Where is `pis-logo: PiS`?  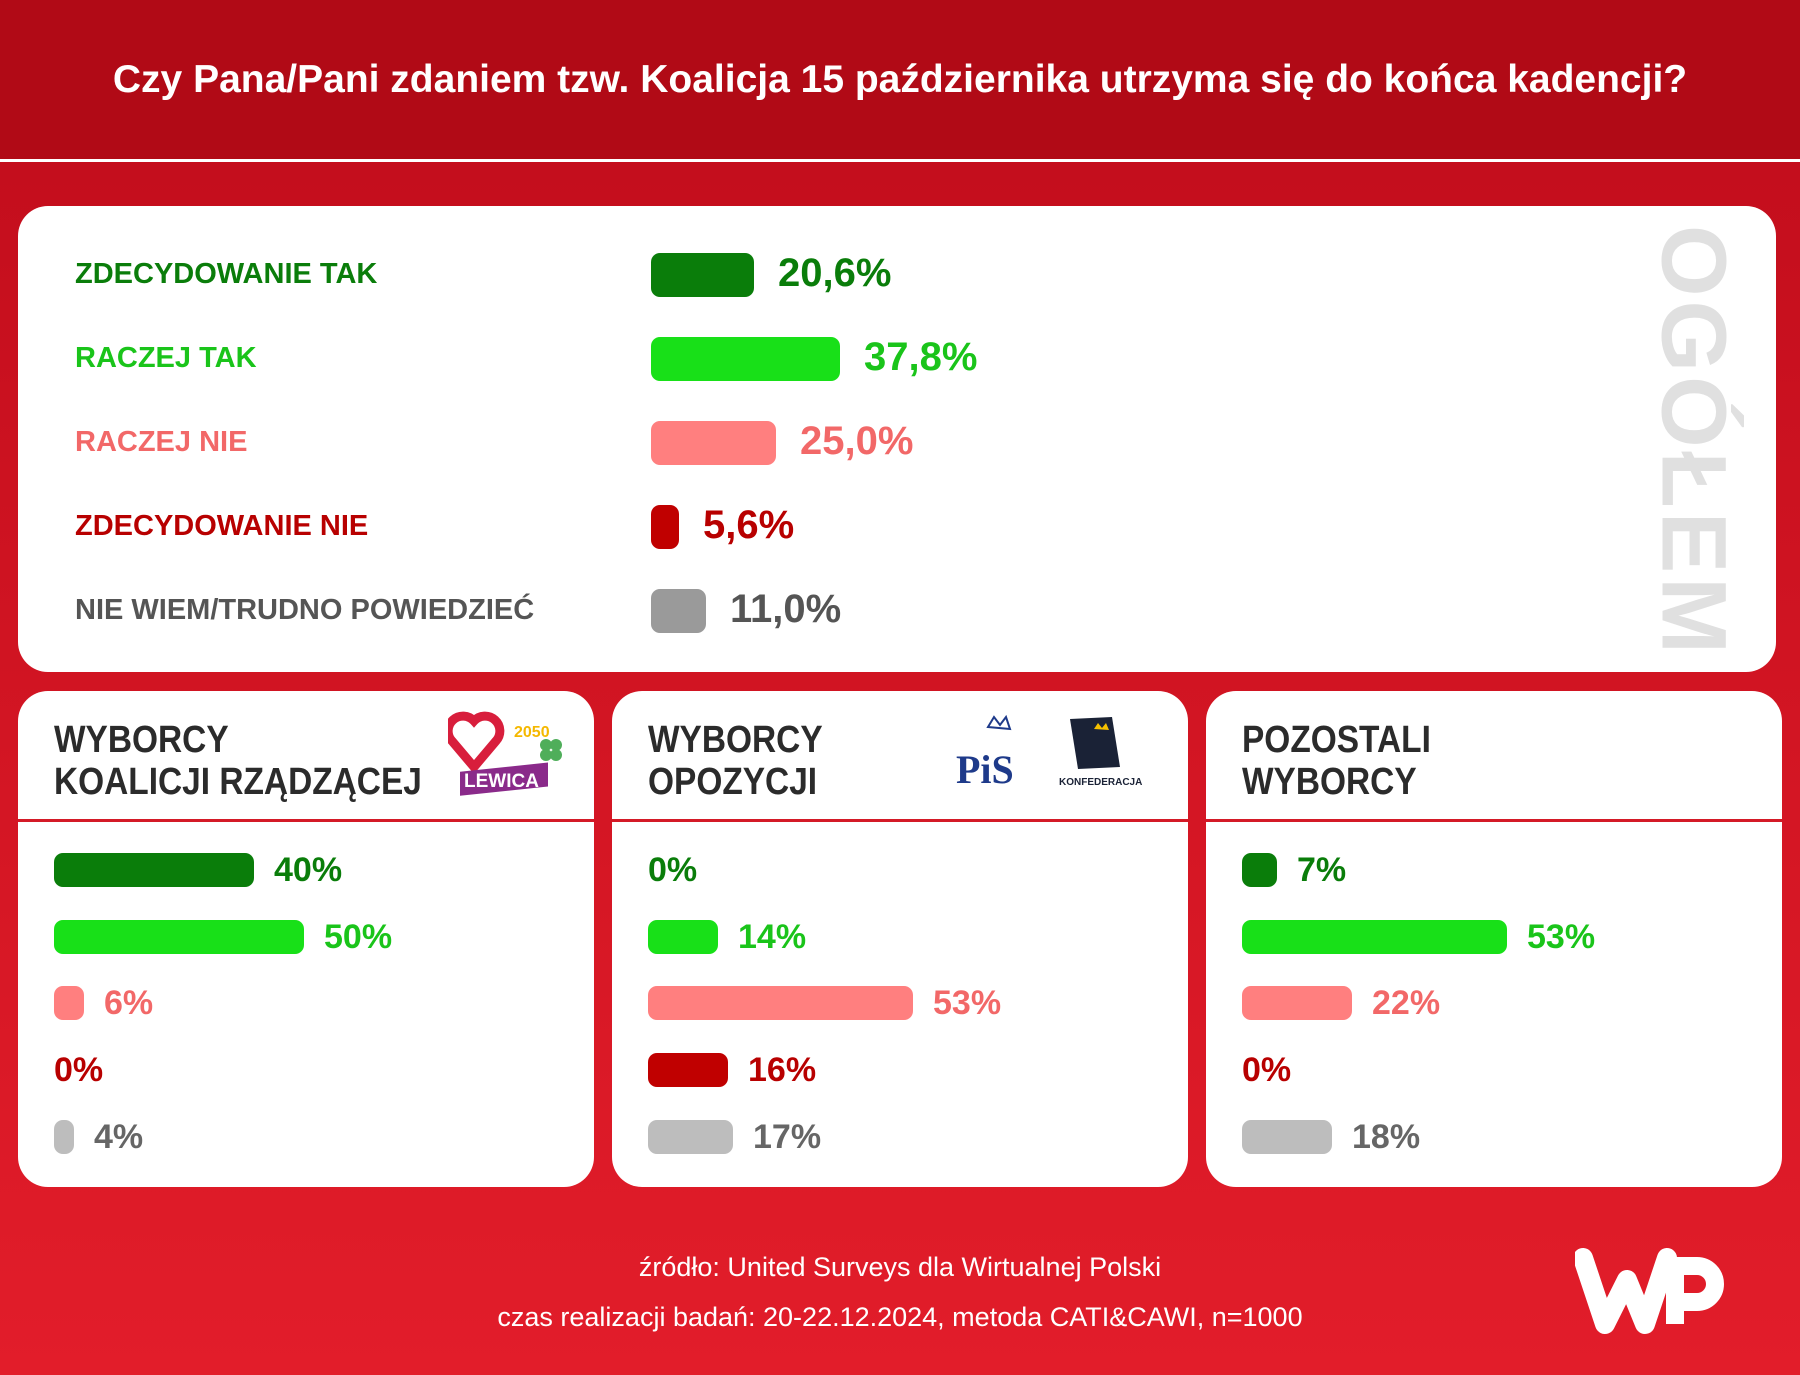
pis-logo: PiS is located at coordinates (985, 769).